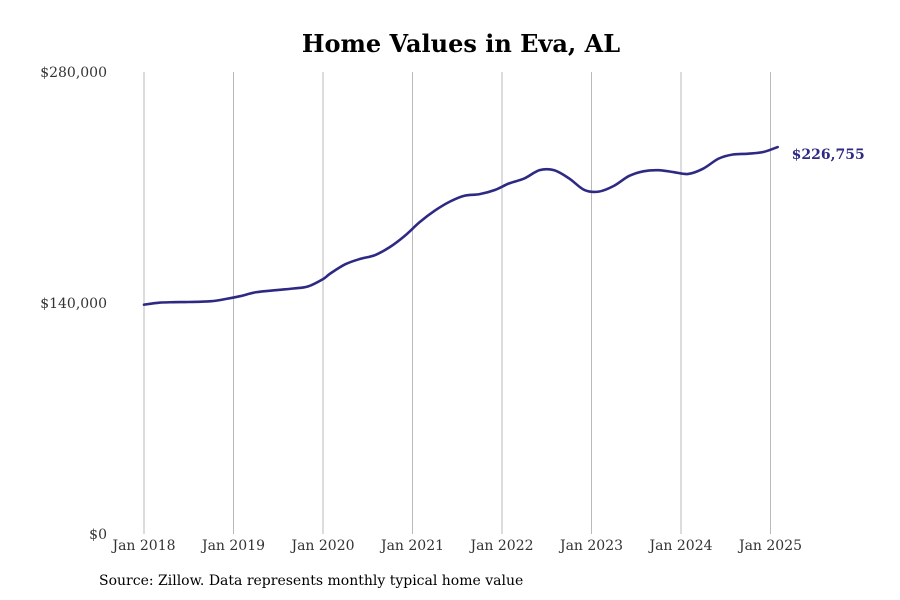  What do you see at coordinates (461, 43) in the screenshot?
I see `chart-title: Home Values in Eva, AL` at bounding box center [461, 43].